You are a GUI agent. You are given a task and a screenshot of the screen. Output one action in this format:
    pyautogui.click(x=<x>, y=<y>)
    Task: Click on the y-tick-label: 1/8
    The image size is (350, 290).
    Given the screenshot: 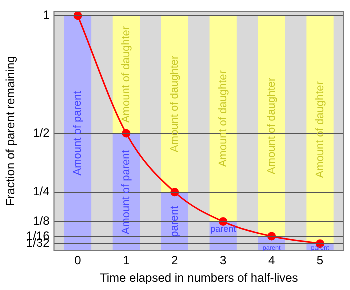 What is the action you would take?
    pyautogui.click(x=41, y=221)
    